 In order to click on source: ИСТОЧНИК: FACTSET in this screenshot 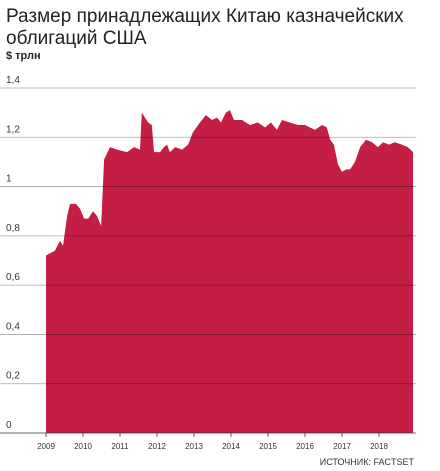, I will do `click(367, 462)`.